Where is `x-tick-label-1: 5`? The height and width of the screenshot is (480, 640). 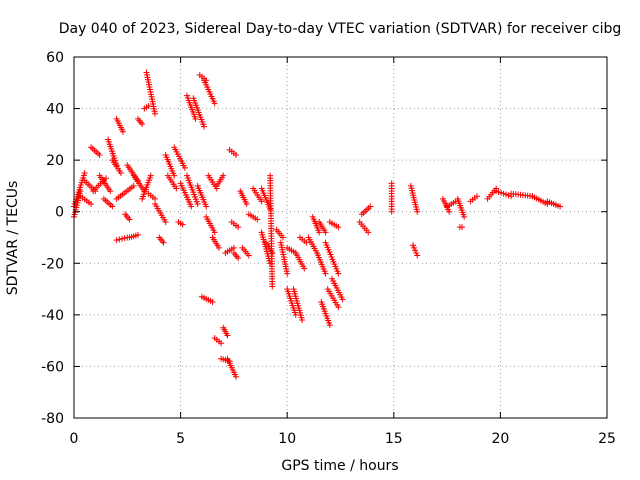
x-tick-label-1: 5 is located at coordinates (180, 439).